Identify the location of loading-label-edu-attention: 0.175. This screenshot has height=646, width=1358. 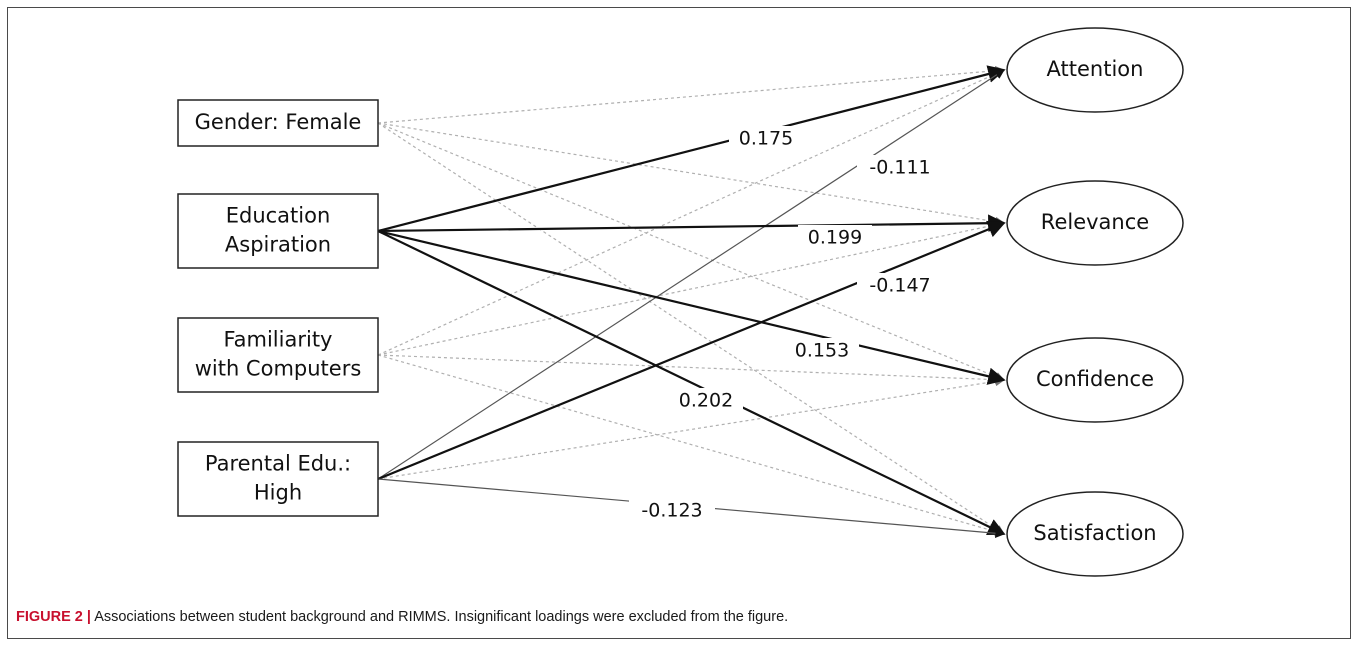
(766, 139).